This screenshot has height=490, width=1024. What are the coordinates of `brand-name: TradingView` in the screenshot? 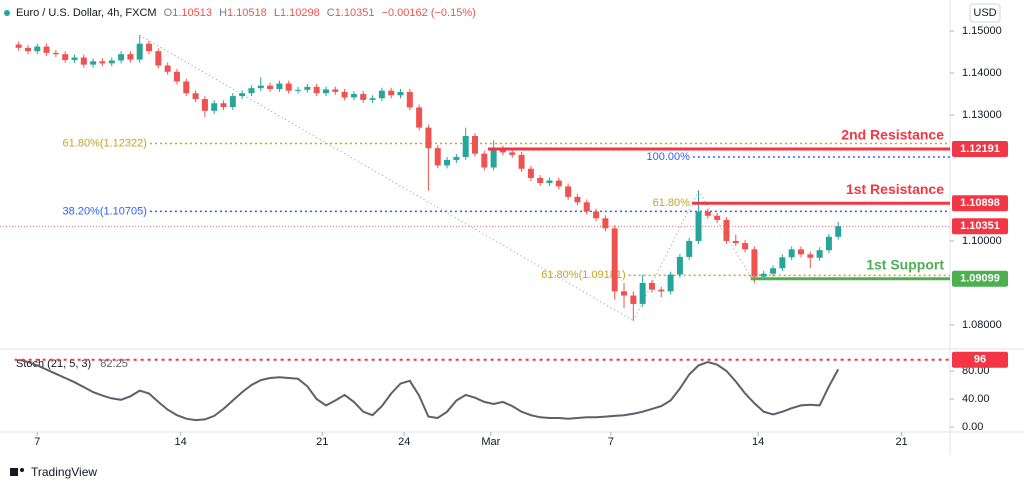 It's located at (64, 472).